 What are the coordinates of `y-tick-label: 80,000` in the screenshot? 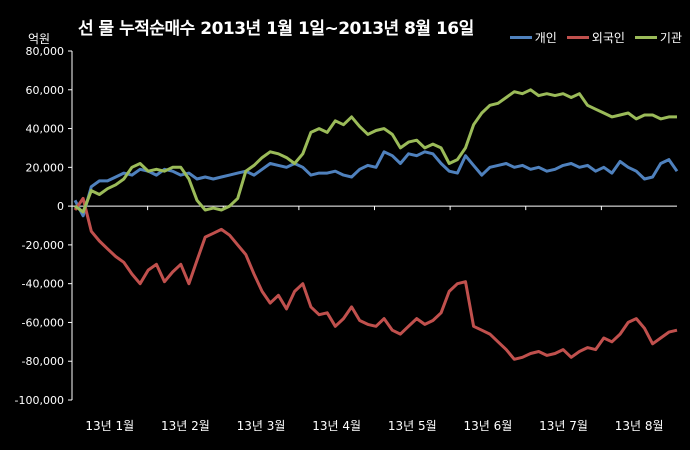 It's located at (45, 51).